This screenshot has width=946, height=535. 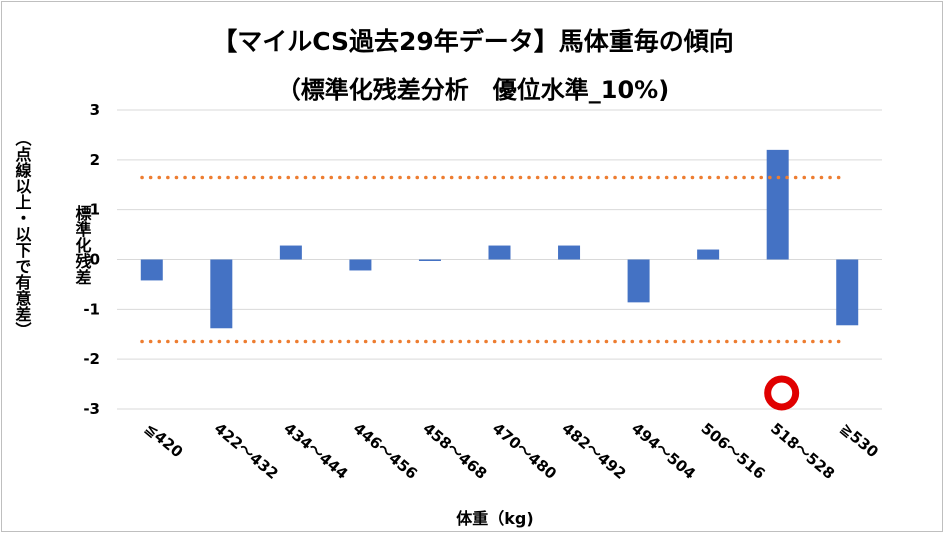 What do you see at coordinates (859, 440) in the screenshot?
I see `x-tick-label: ≧530` at bounding box center [859, 440].